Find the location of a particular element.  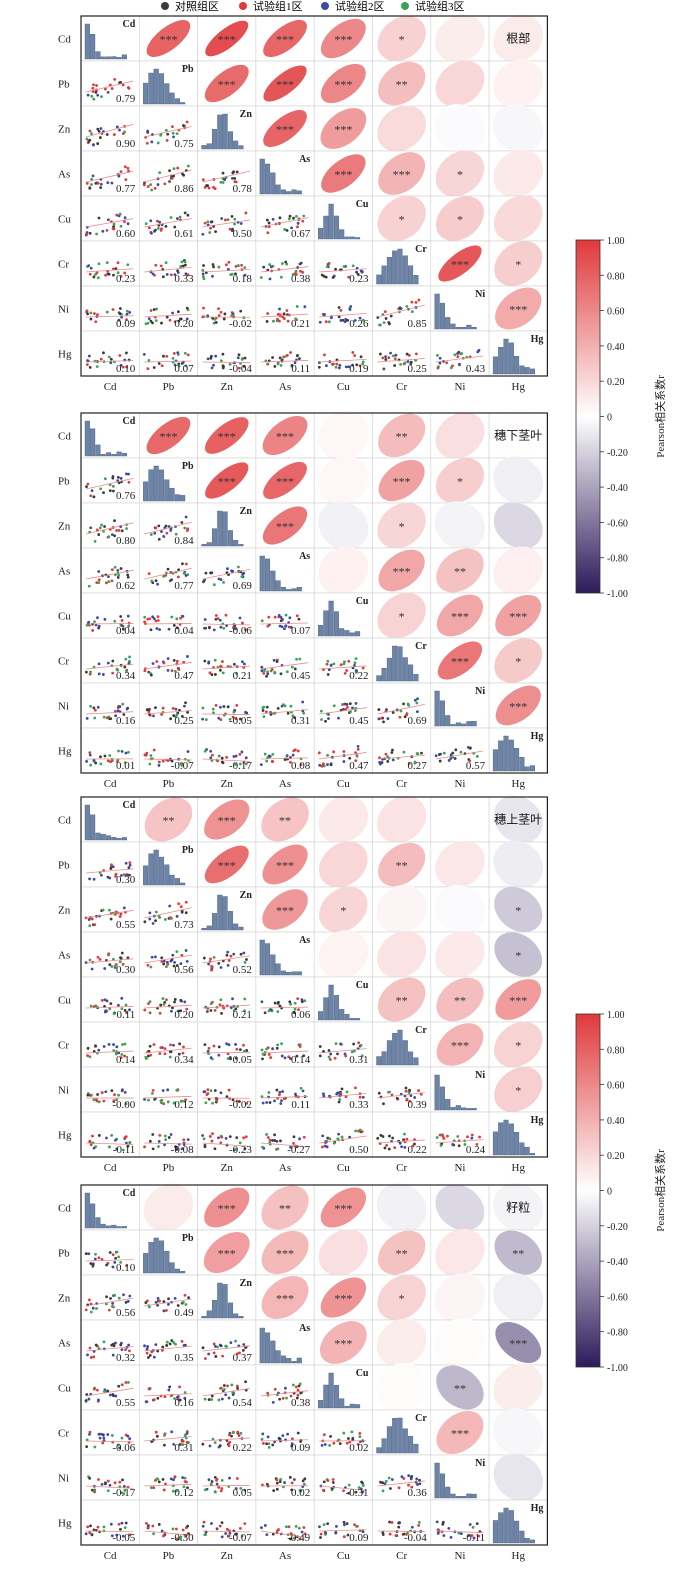

significance-label: *** is located at coordinates (227, 821).